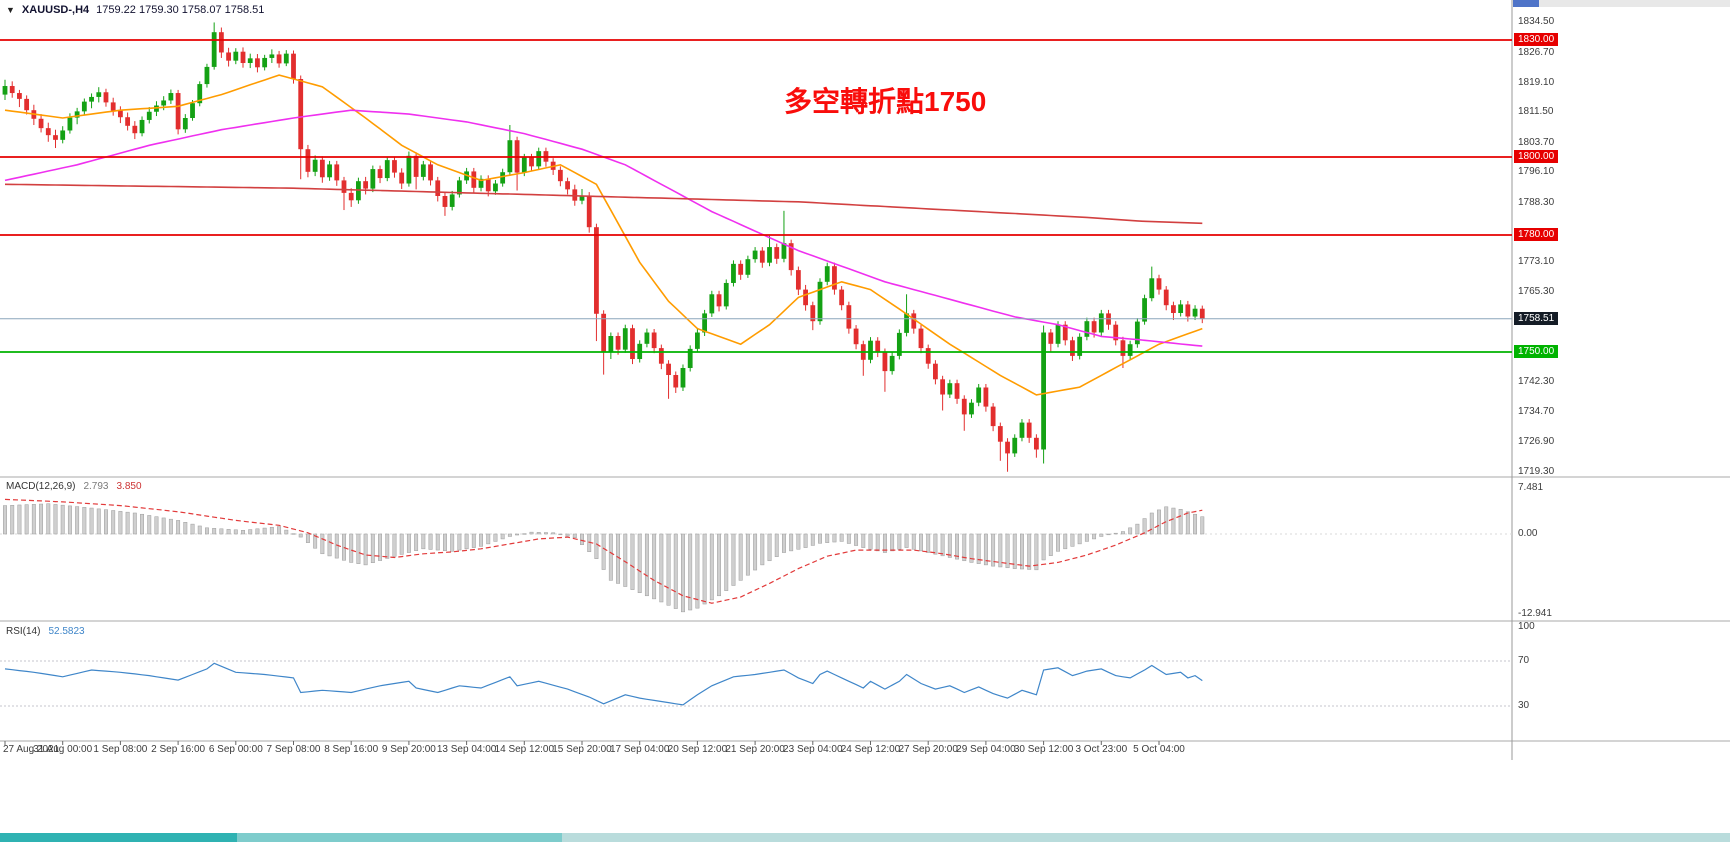 The image size is (1730, 842). I want to click on chart-annotation-text: 多空轉折點1750, so click(885, 101).